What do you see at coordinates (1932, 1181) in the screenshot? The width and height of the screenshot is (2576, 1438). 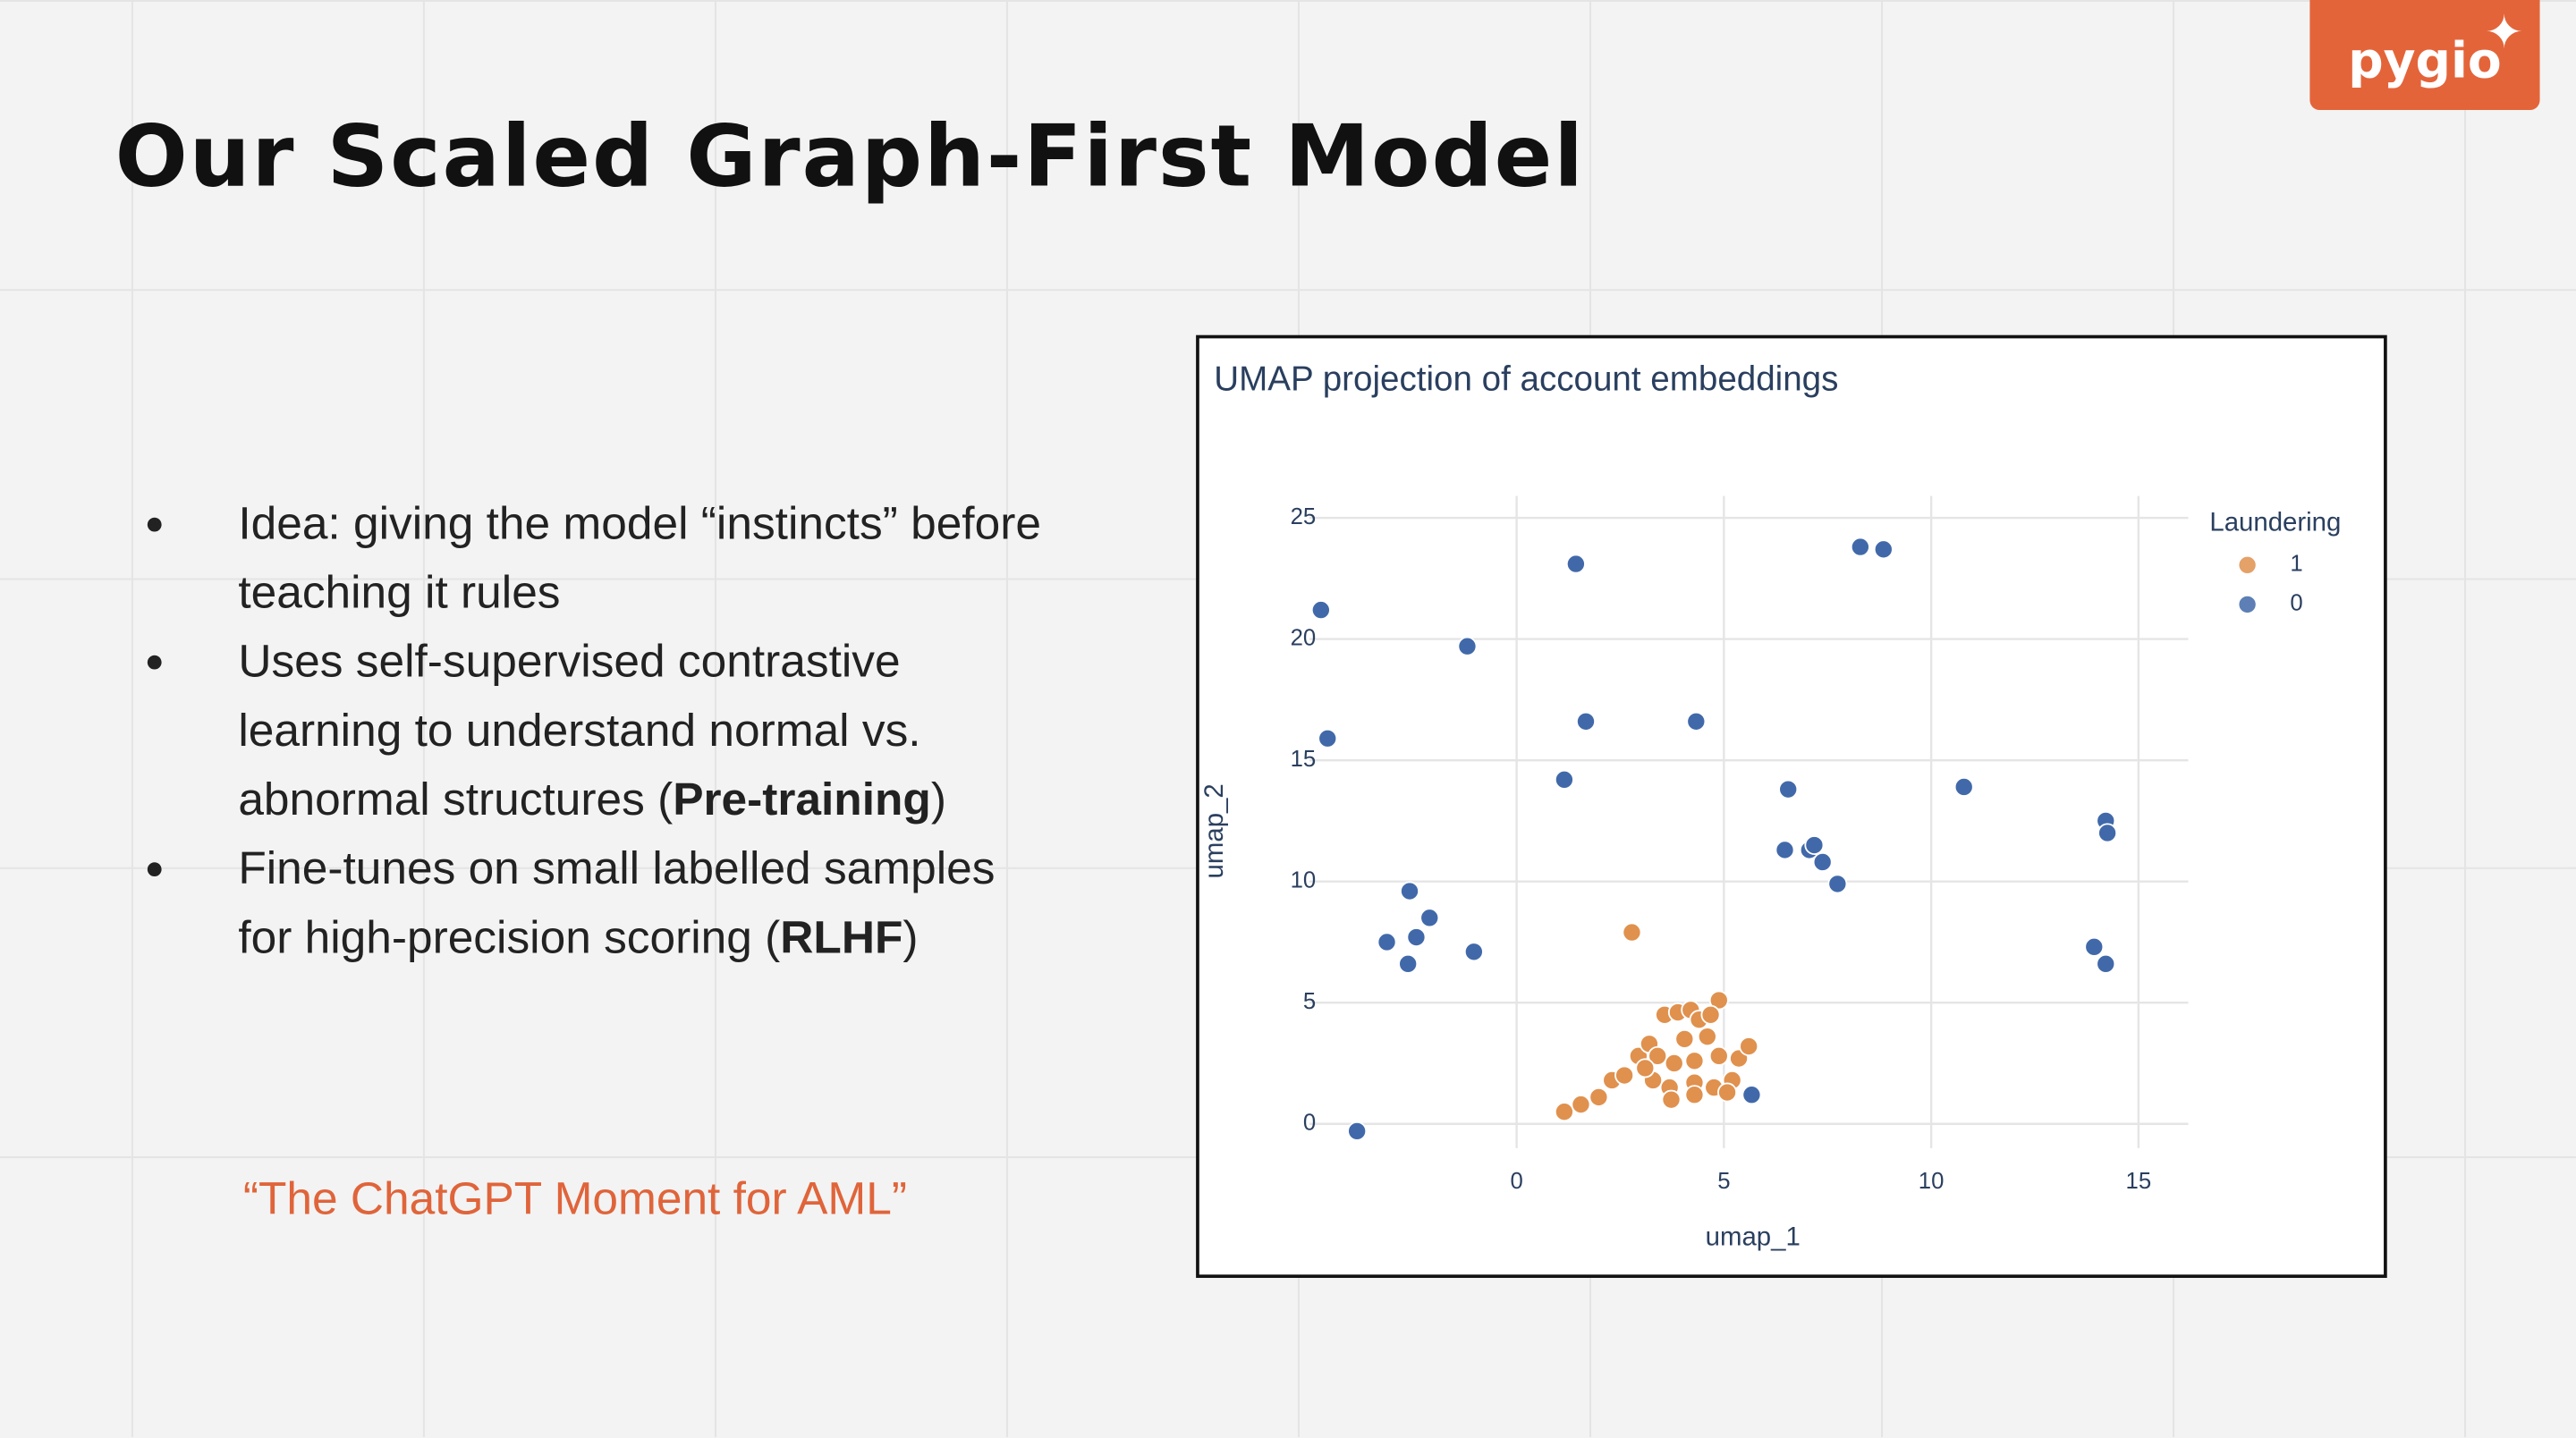 I see `x-tick-label: 10` at bounding box center [1932, 1181].